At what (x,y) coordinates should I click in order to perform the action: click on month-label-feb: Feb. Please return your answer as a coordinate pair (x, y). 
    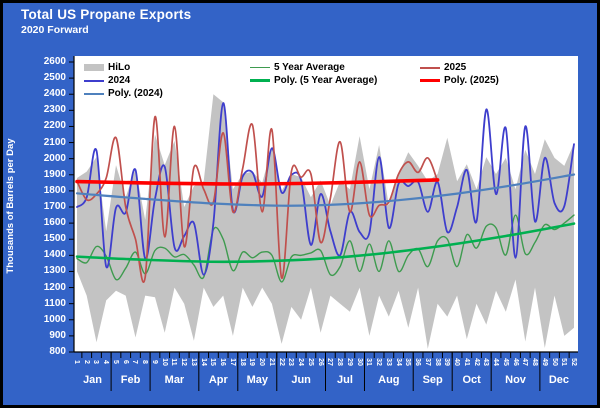
    Looking at the image, I should click on (130, 380).